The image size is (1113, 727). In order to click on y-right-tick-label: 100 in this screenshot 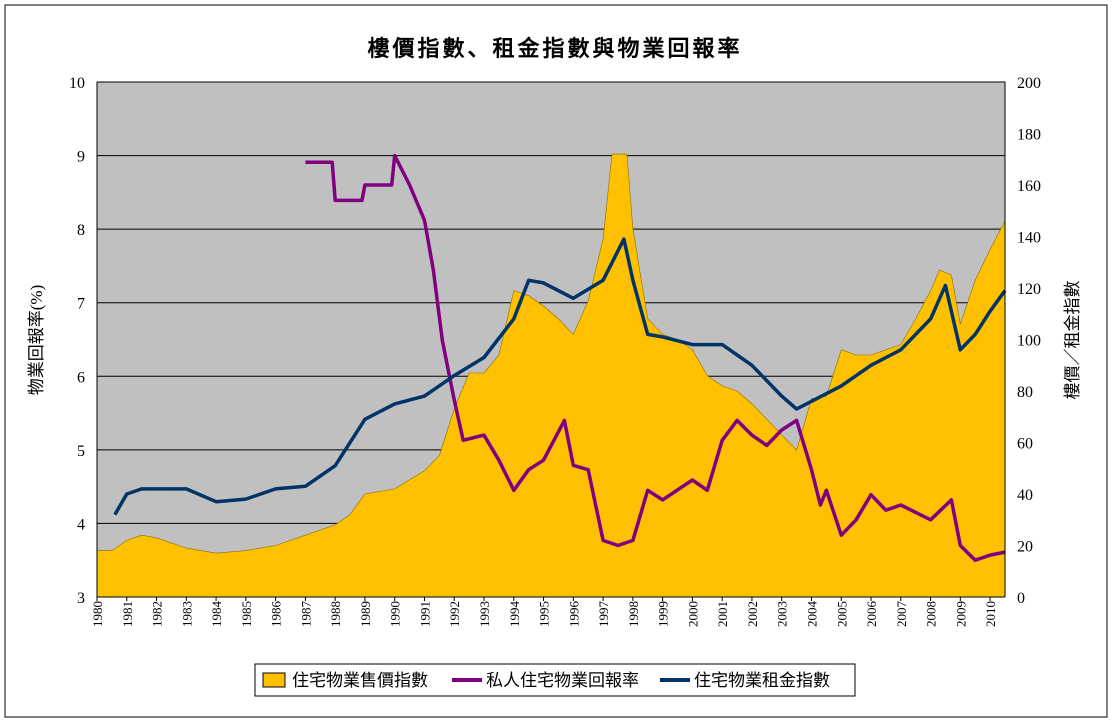, I will do `click(1029, 341)`.